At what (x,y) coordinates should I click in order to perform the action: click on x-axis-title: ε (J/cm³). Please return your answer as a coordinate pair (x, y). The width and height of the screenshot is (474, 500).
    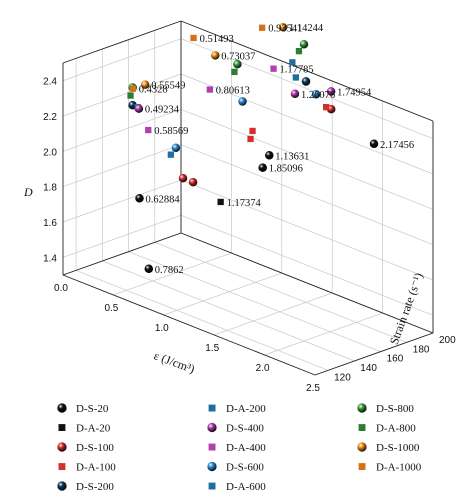
    Looking at the image, I should click on (174, 362).